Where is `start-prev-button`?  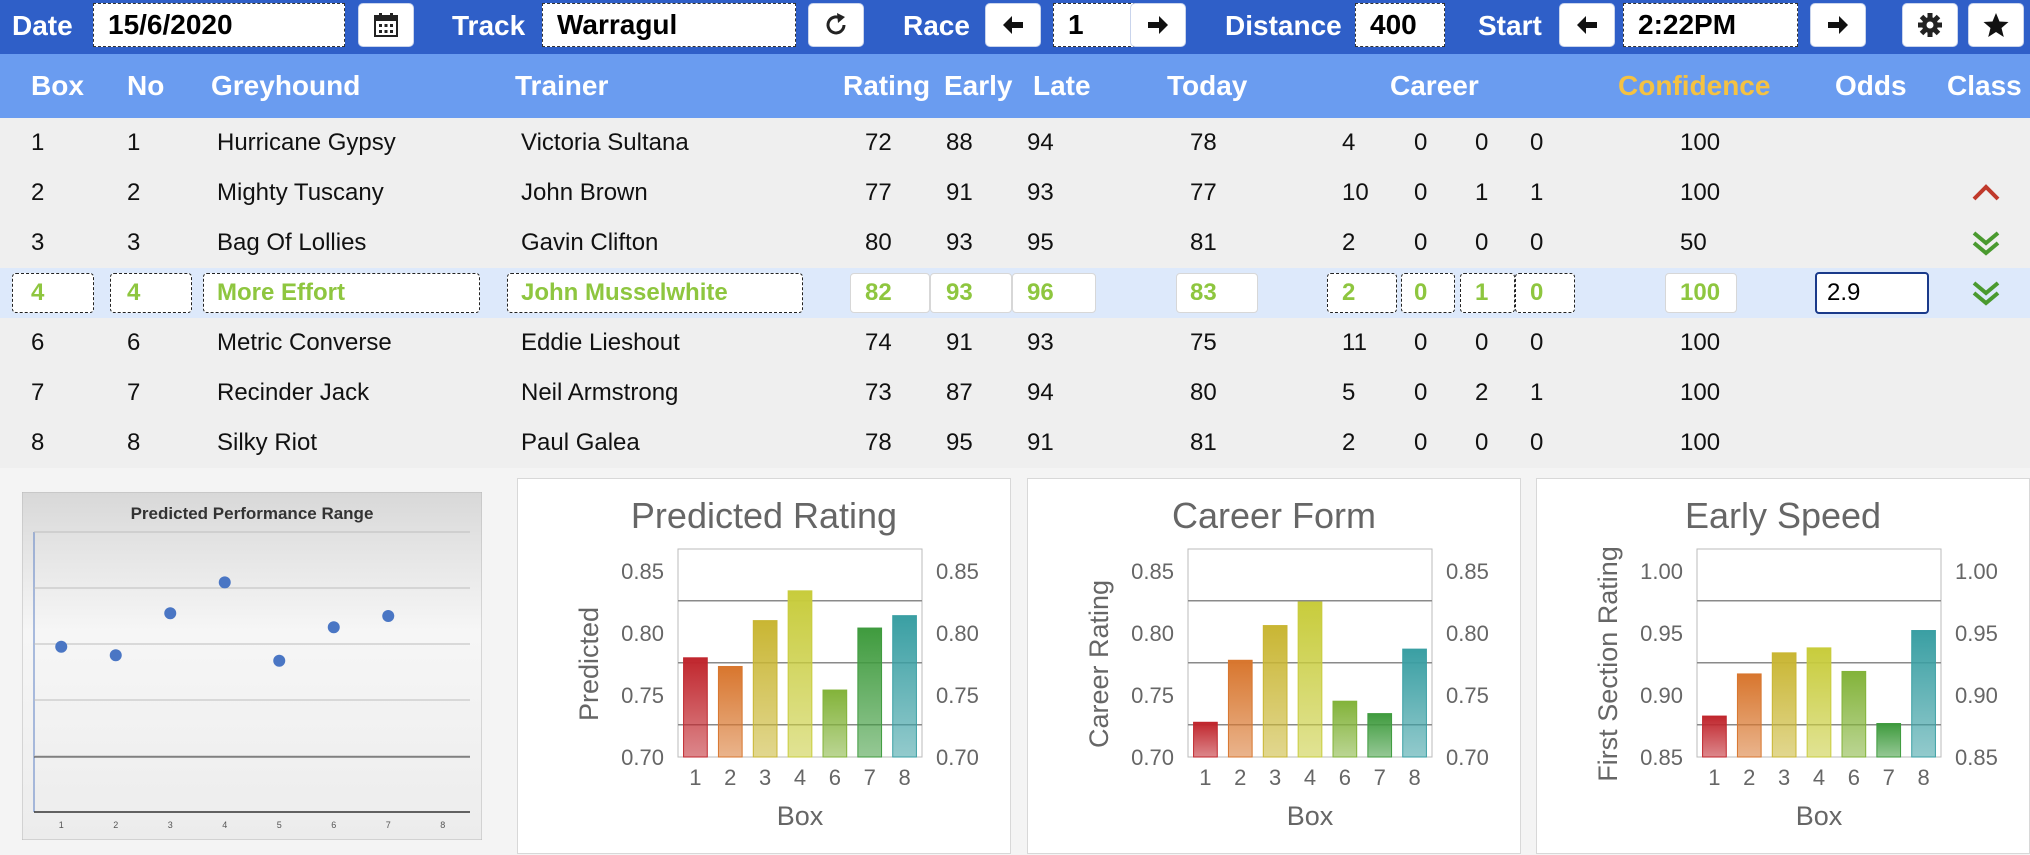 start-prev-button is located at coordinates (1587, 25).